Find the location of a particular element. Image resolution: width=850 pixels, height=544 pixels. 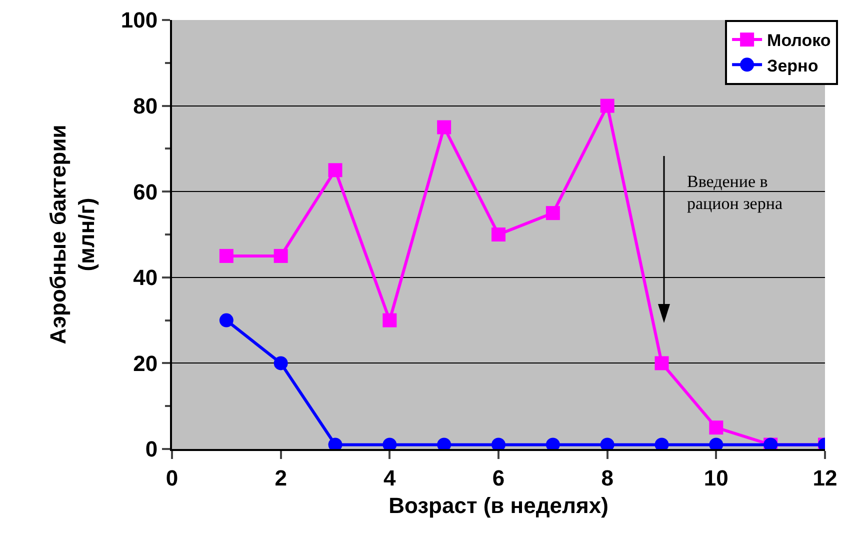

x-axis-title: Возраст (в неделях) is located at coordinates (498, 505).